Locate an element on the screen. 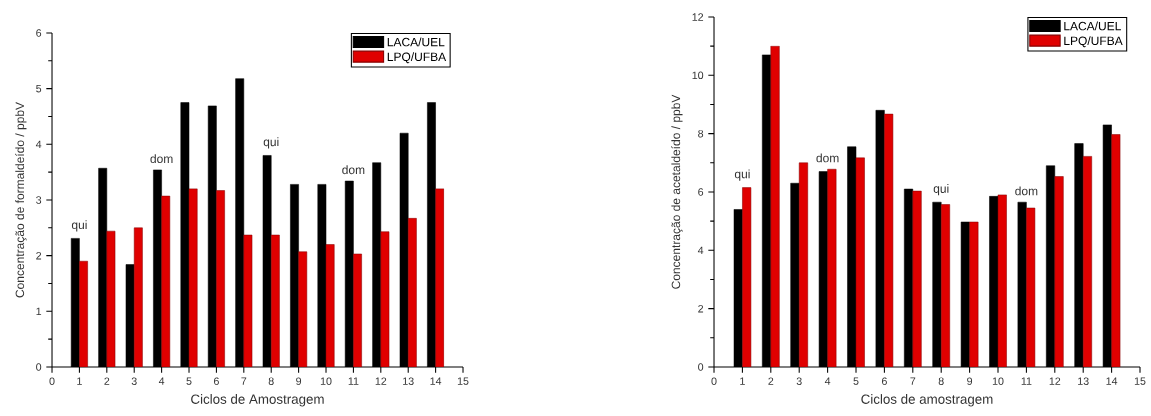 The height and width of the screenshot is (416, 1151). y-tick-label: 1 is located at coordinates (39, 311).